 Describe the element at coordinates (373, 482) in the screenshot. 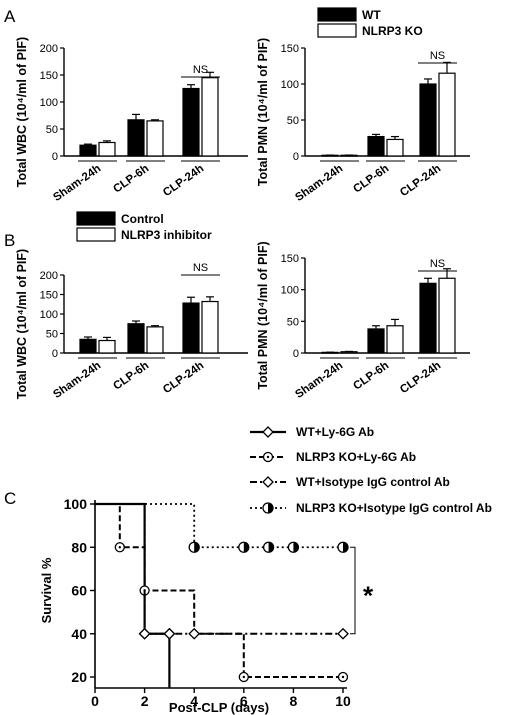

I see `legend-label: WT+Isotype IgG control Ab` at that location.